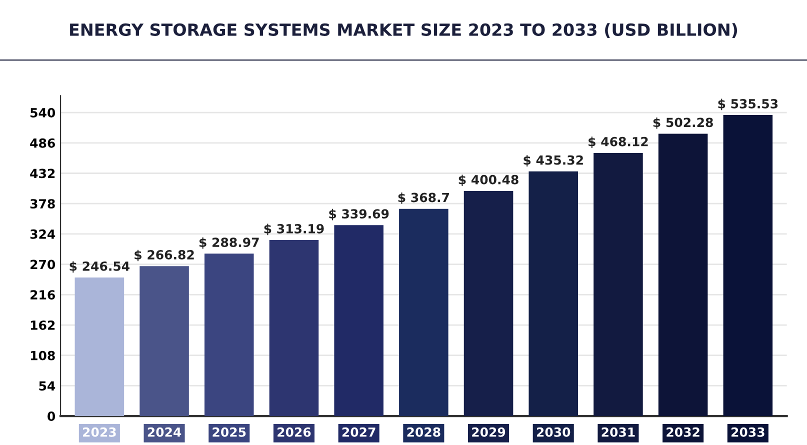 The width and height of the screenshot is (807, 445). I want to click on y-tick-label: 540, so click(43, 113).